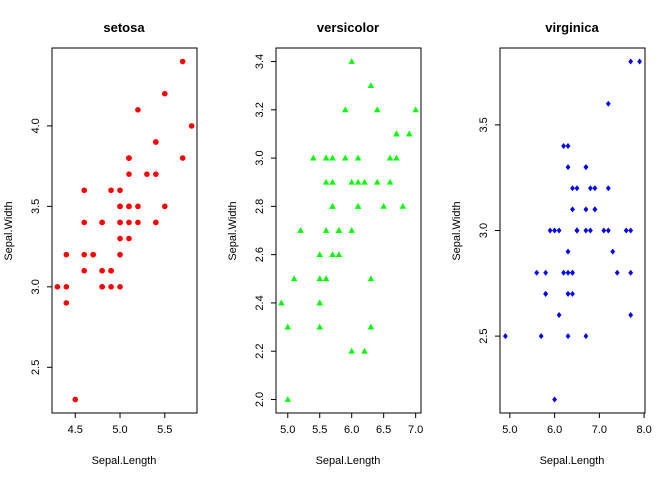  Describe the element at coordinates (260, 351) in the screenshot. I see `y-tick-label: 2.2` at that location.